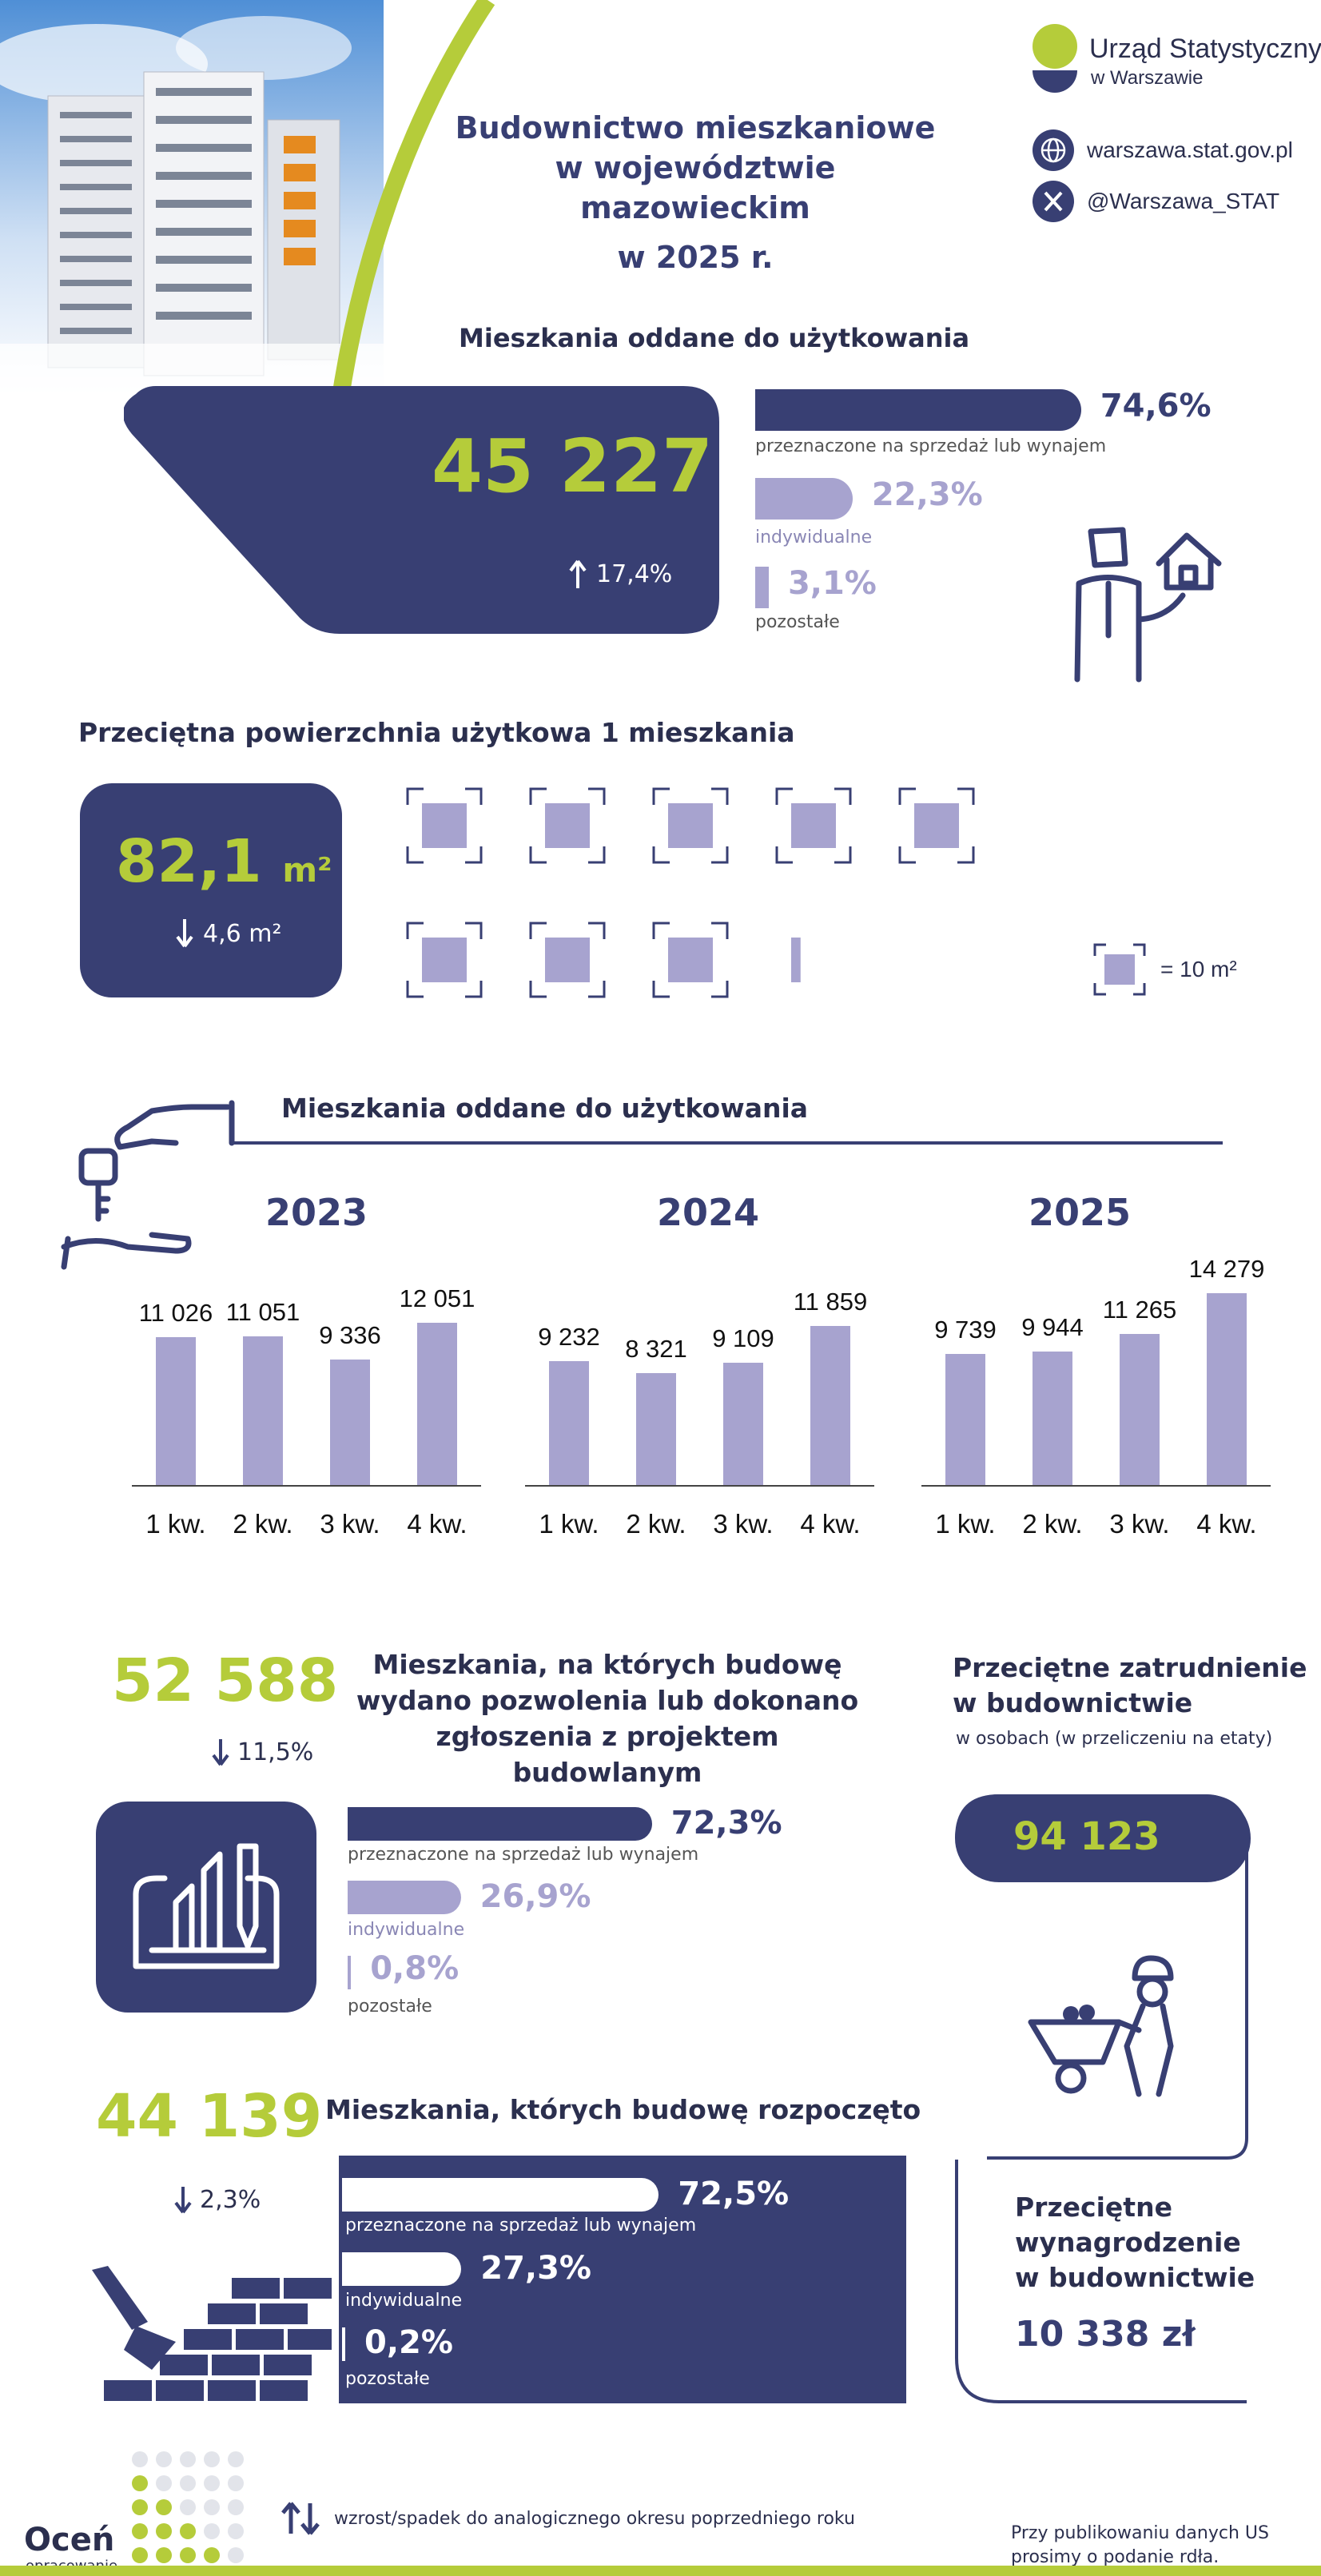 The height and width of the screenshot is (2576, 1321). What do you see at coordinates (188, 2507) in the screenshot?
I see `rating-stars-icon` at bounding box center [188, 2507].